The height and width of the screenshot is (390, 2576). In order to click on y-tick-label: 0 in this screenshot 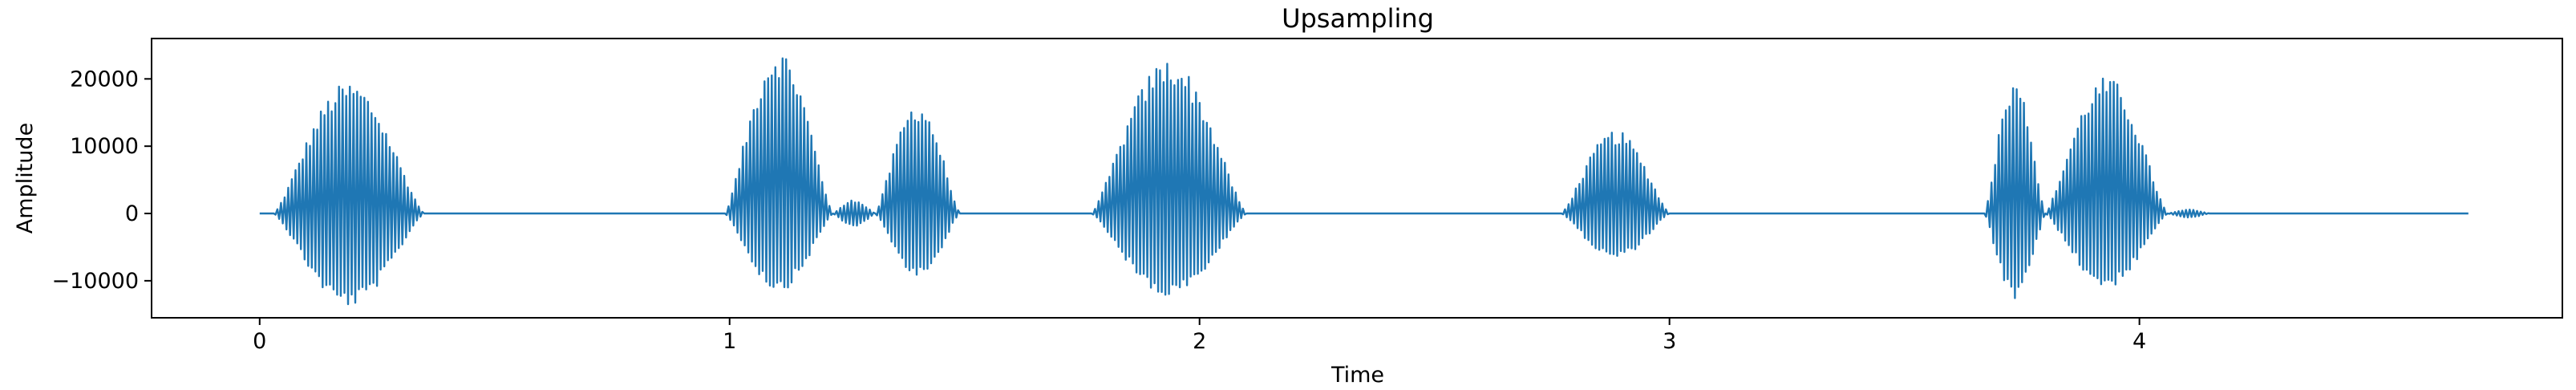, I will do `click(132, 213)`.